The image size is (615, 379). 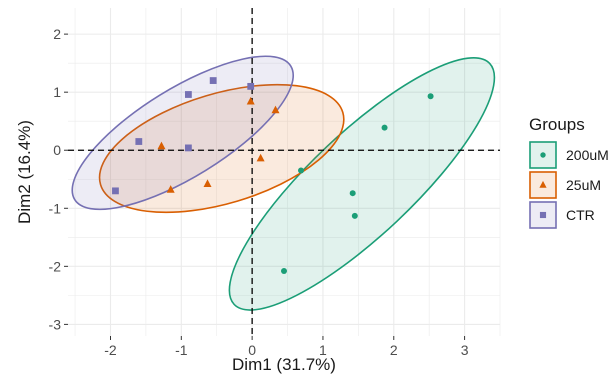 What do you see at coordinates (57, 34) in the screenshot?
I see `y-tick-label: 2` at bounding box center [57, 34].